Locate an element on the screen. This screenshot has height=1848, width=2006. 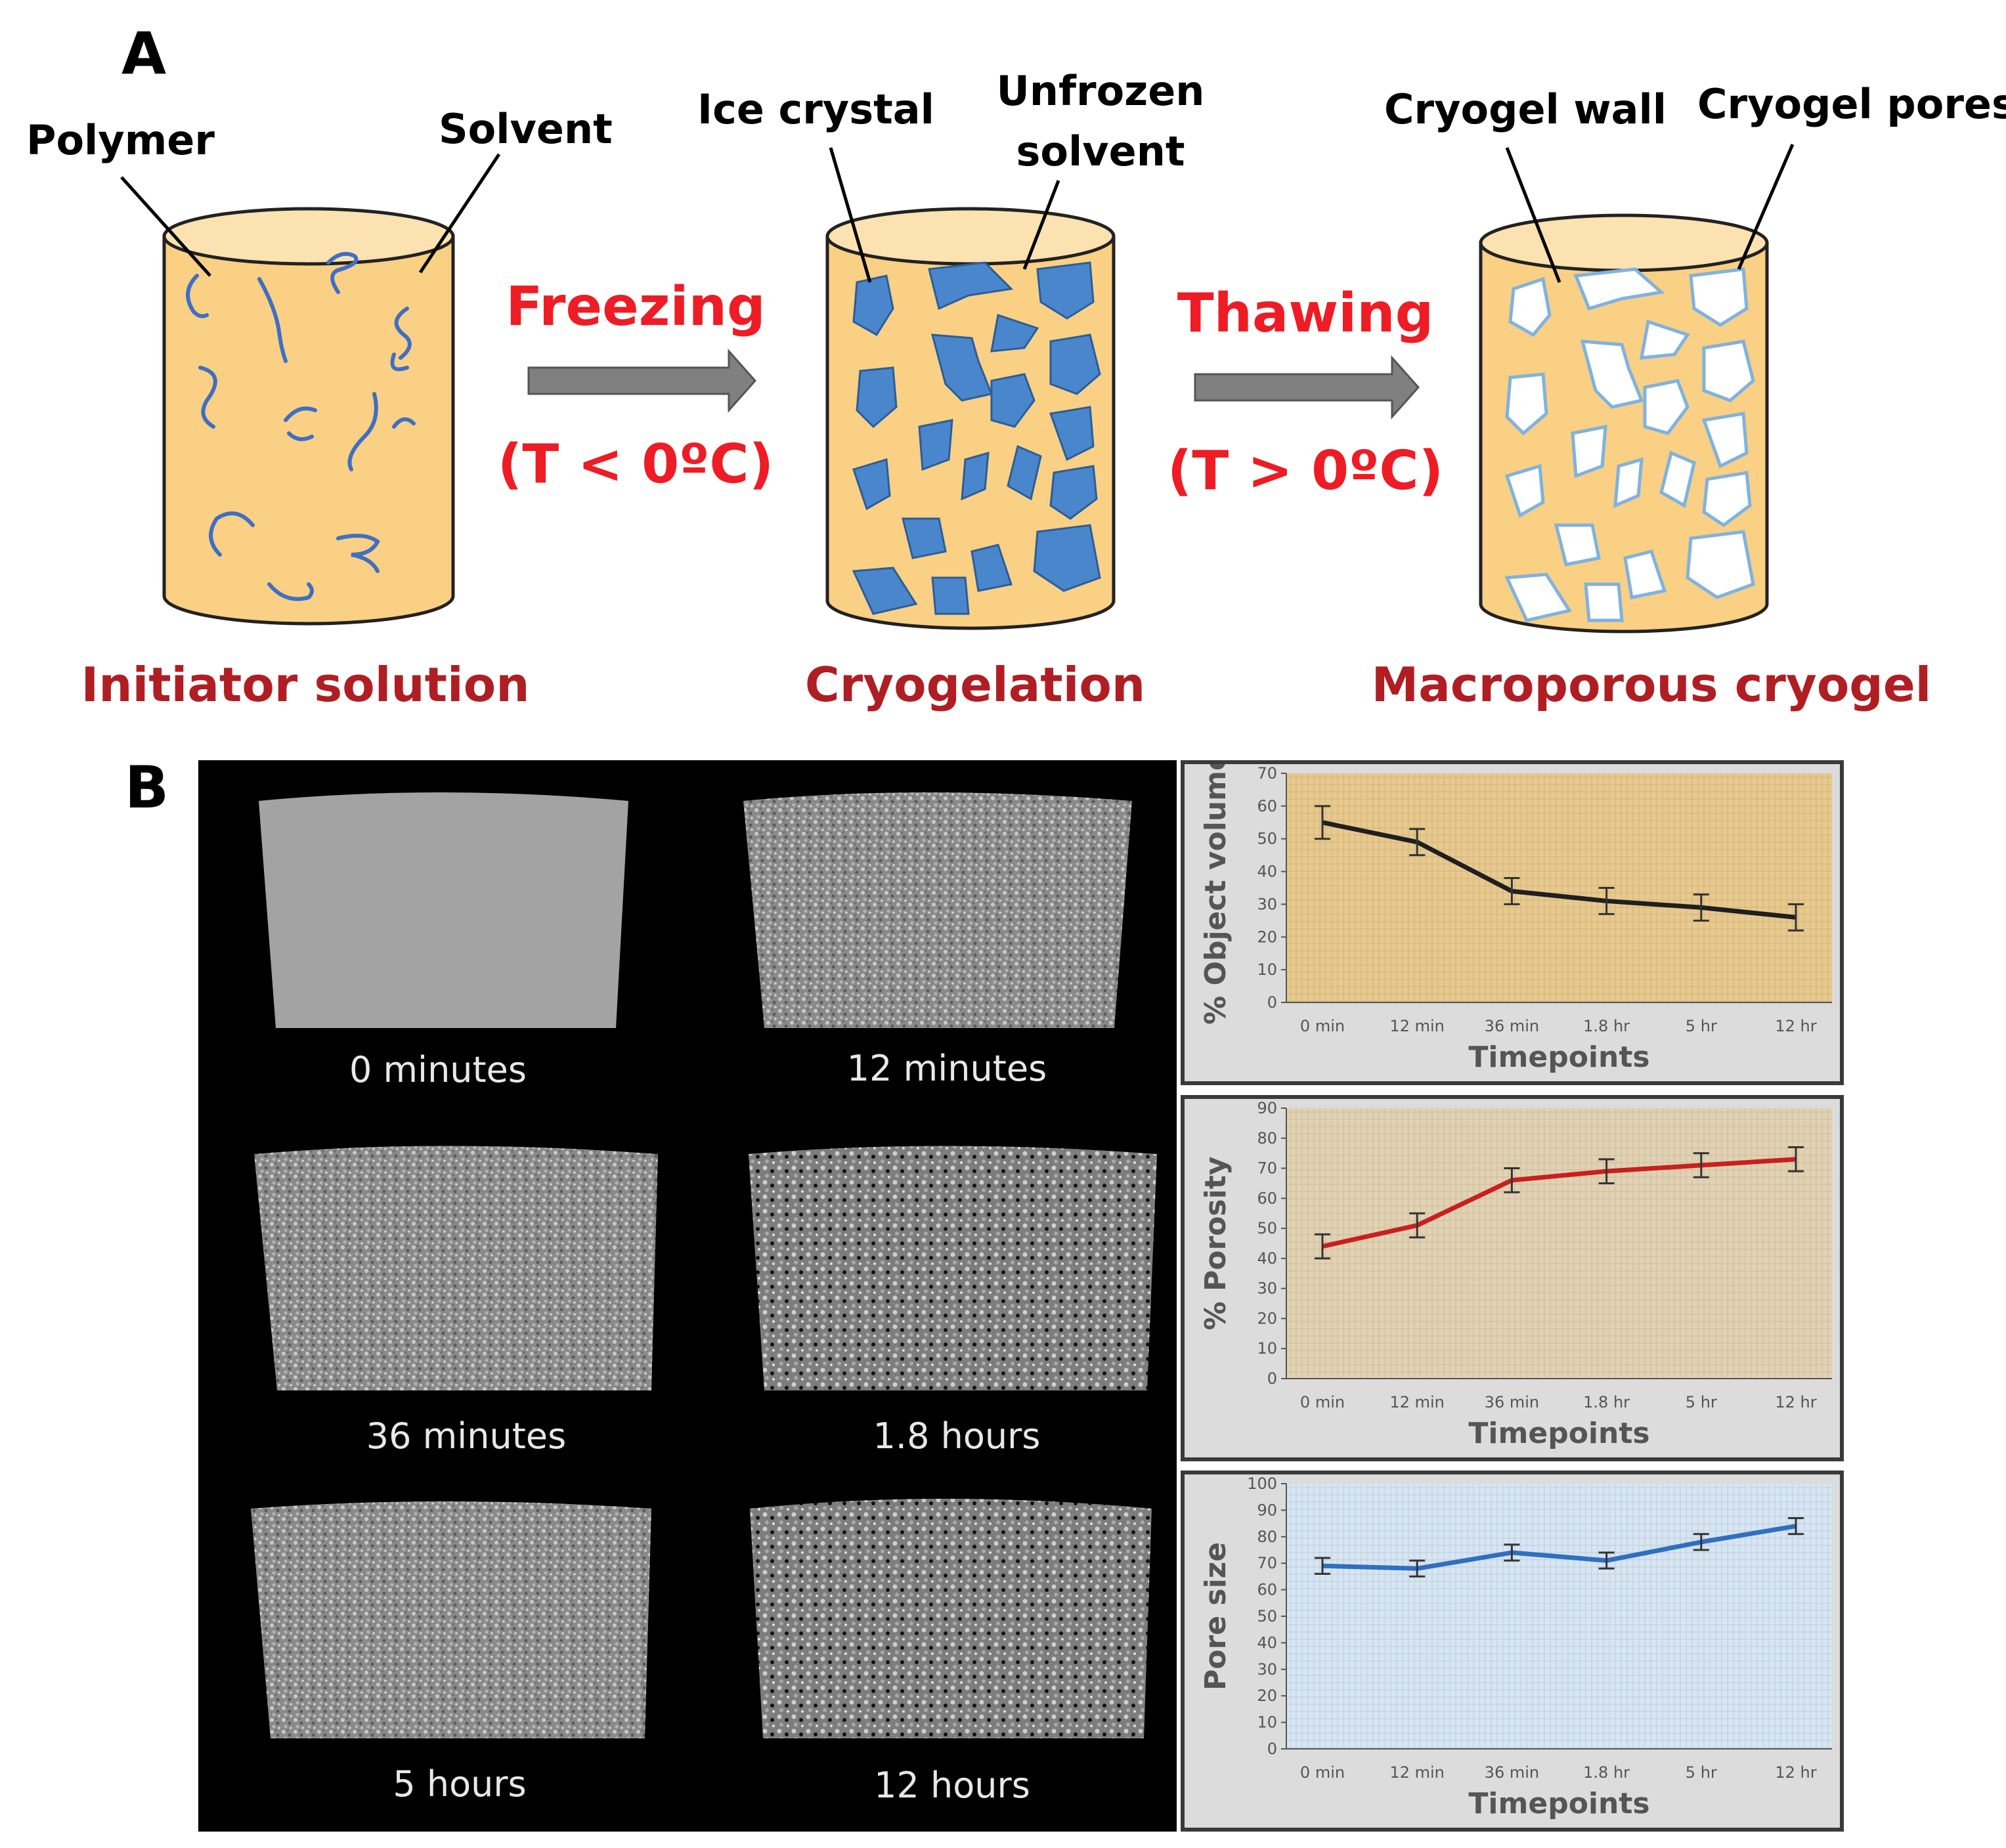
y-axis-label: Pore size is located at coordinates (1215, 1616).